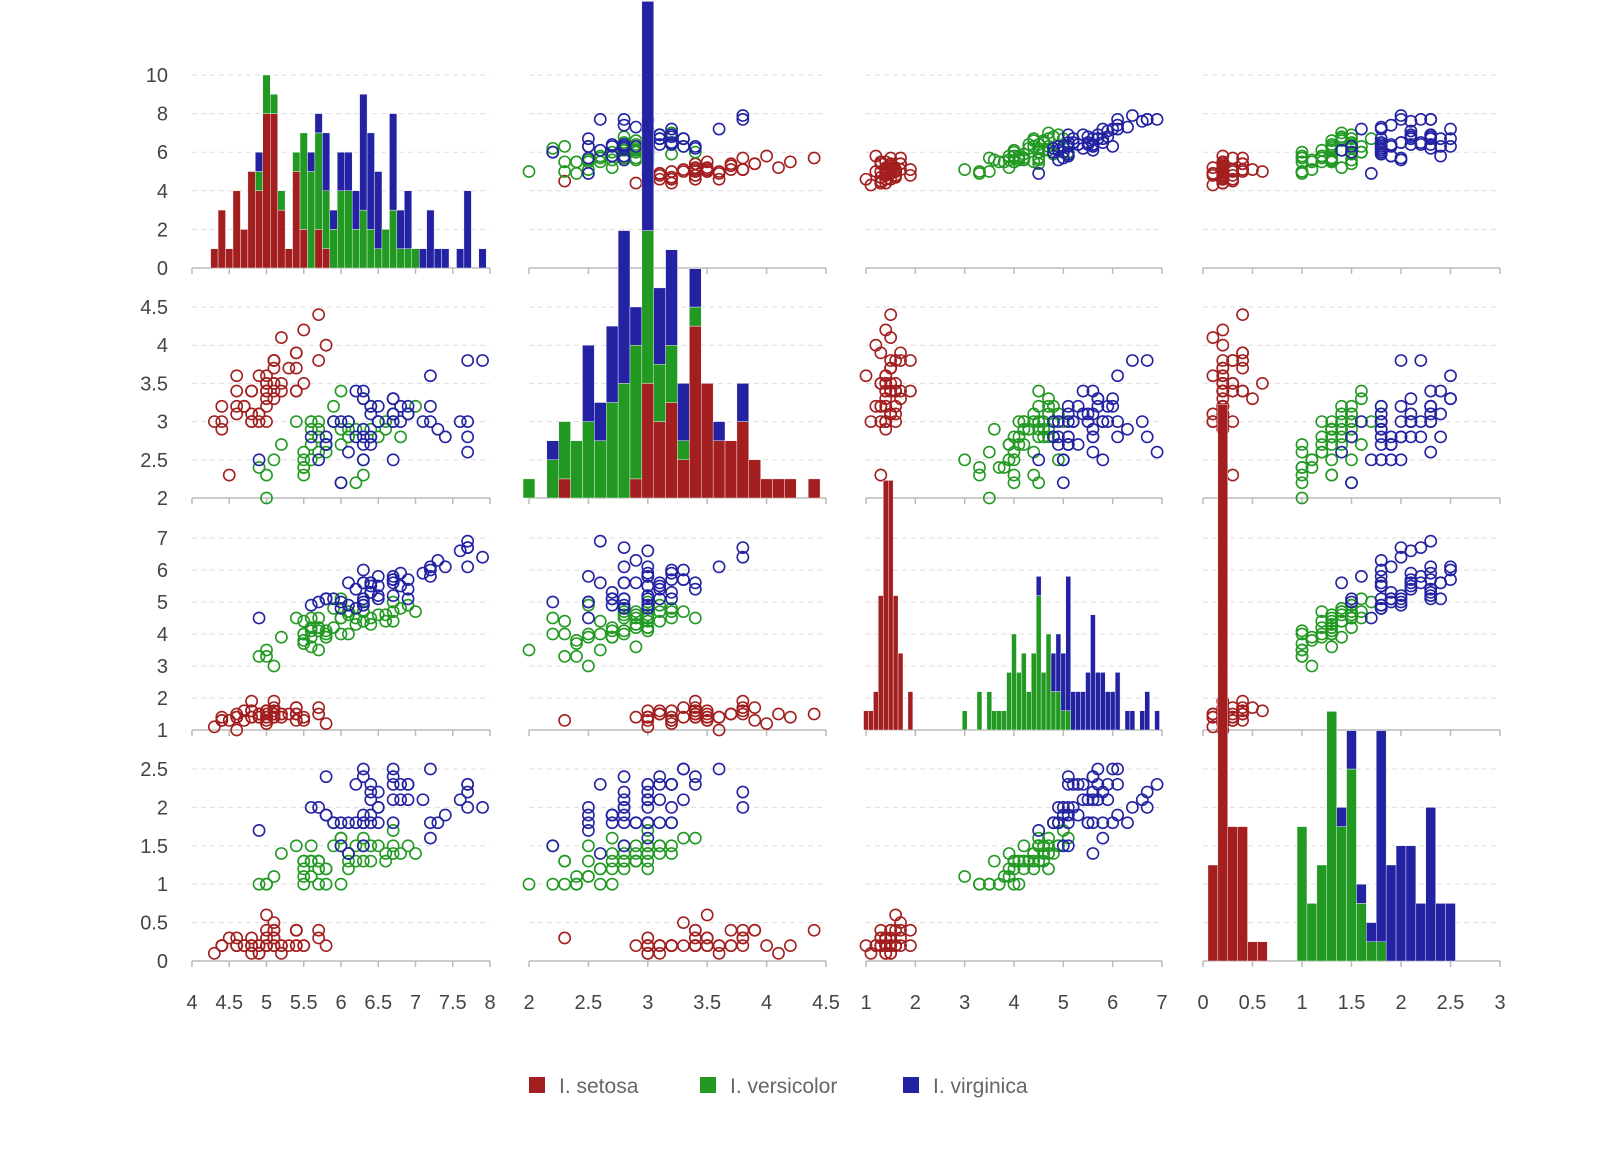  Describe the element at coordinates (965, 1086) in the screenshot. I see `legend-item-i-virginica: I. virginica` at that location.